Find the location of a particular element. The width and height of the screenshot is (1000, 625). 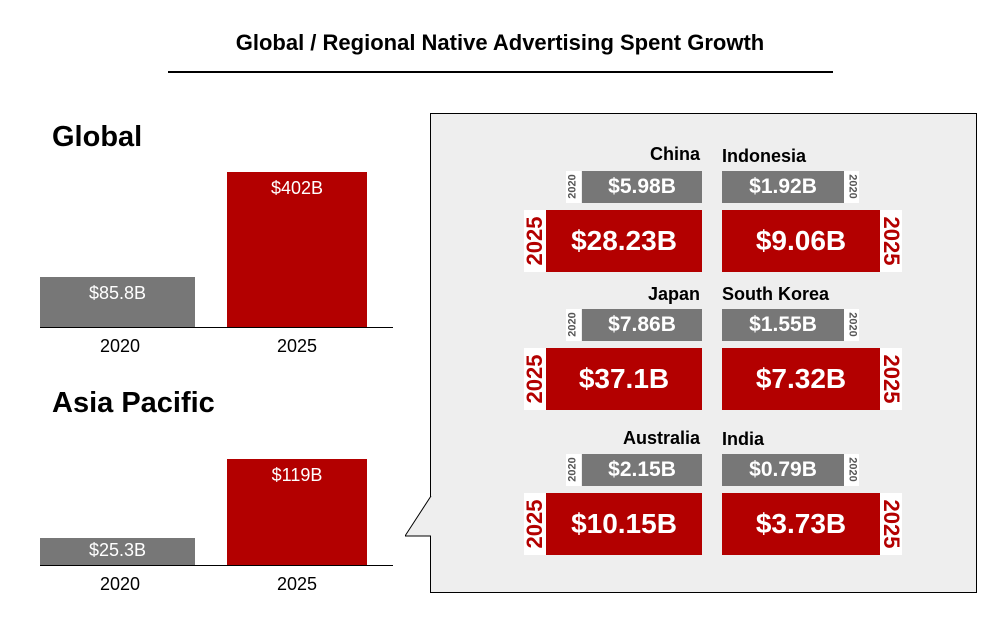

year-2025-china: 2025 is located at coordinates (534, 241).